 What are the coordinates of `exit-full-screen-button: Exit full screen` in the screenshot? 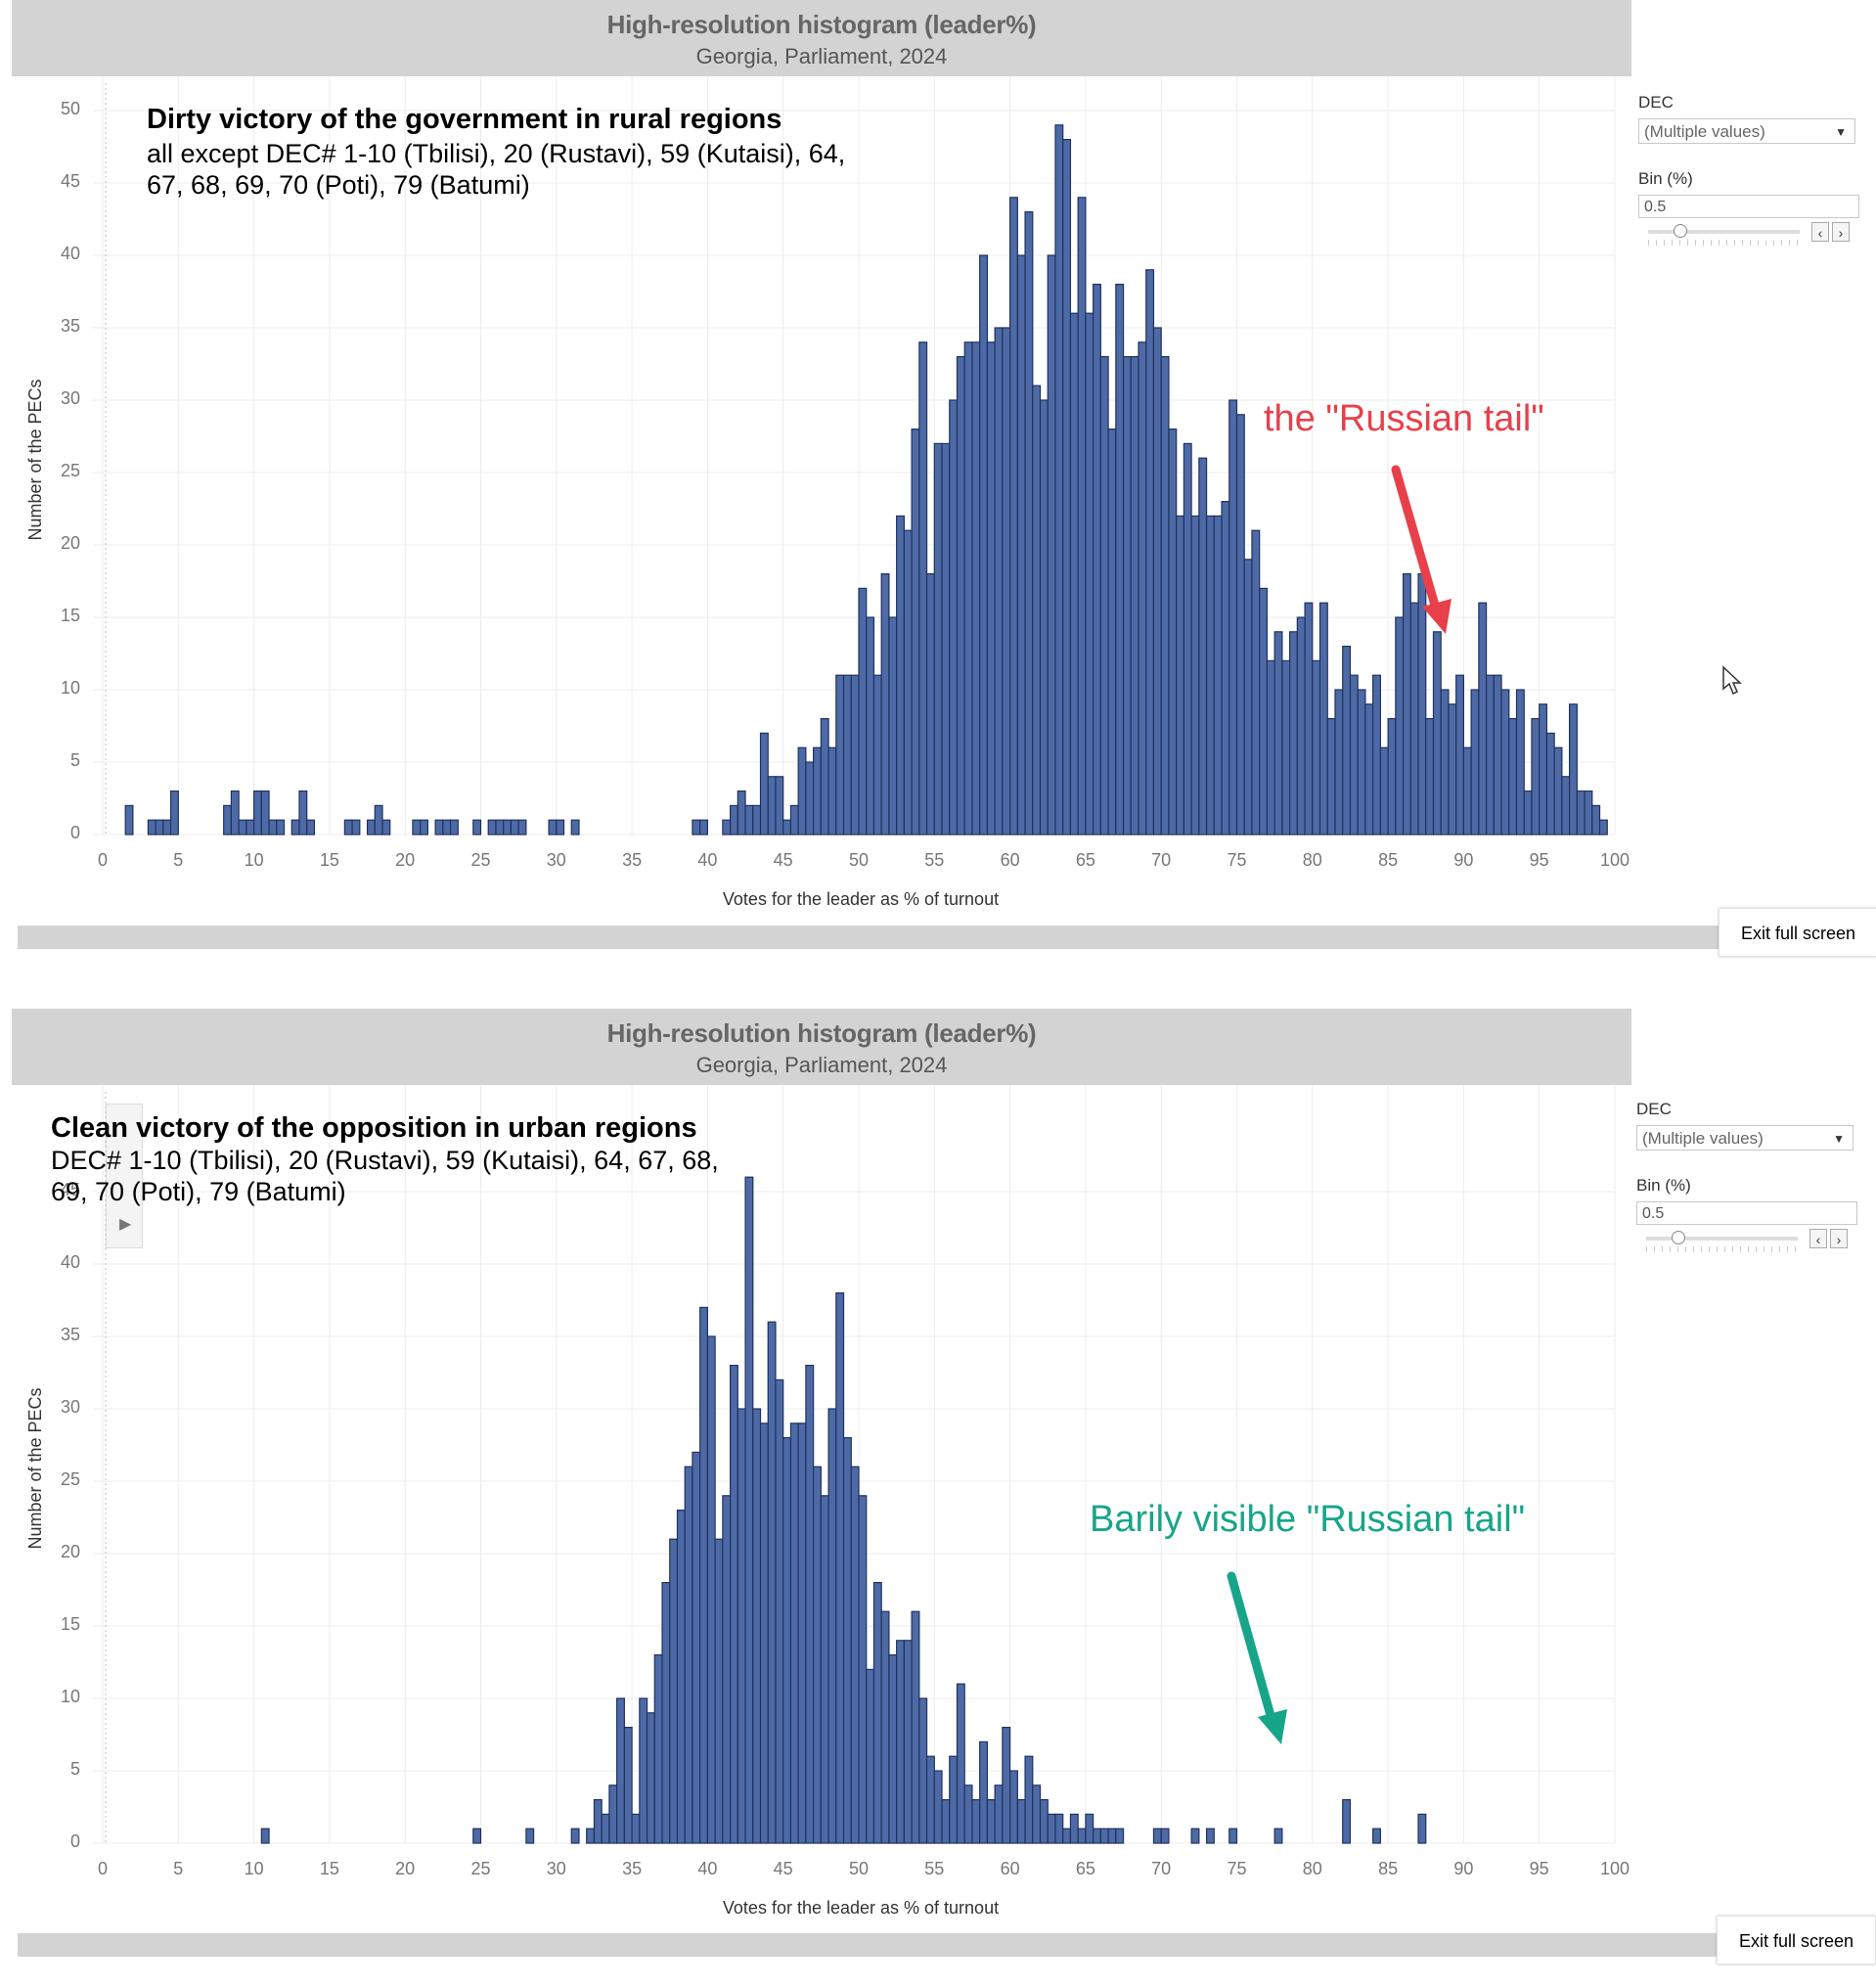 It's located at (1796, 1940).